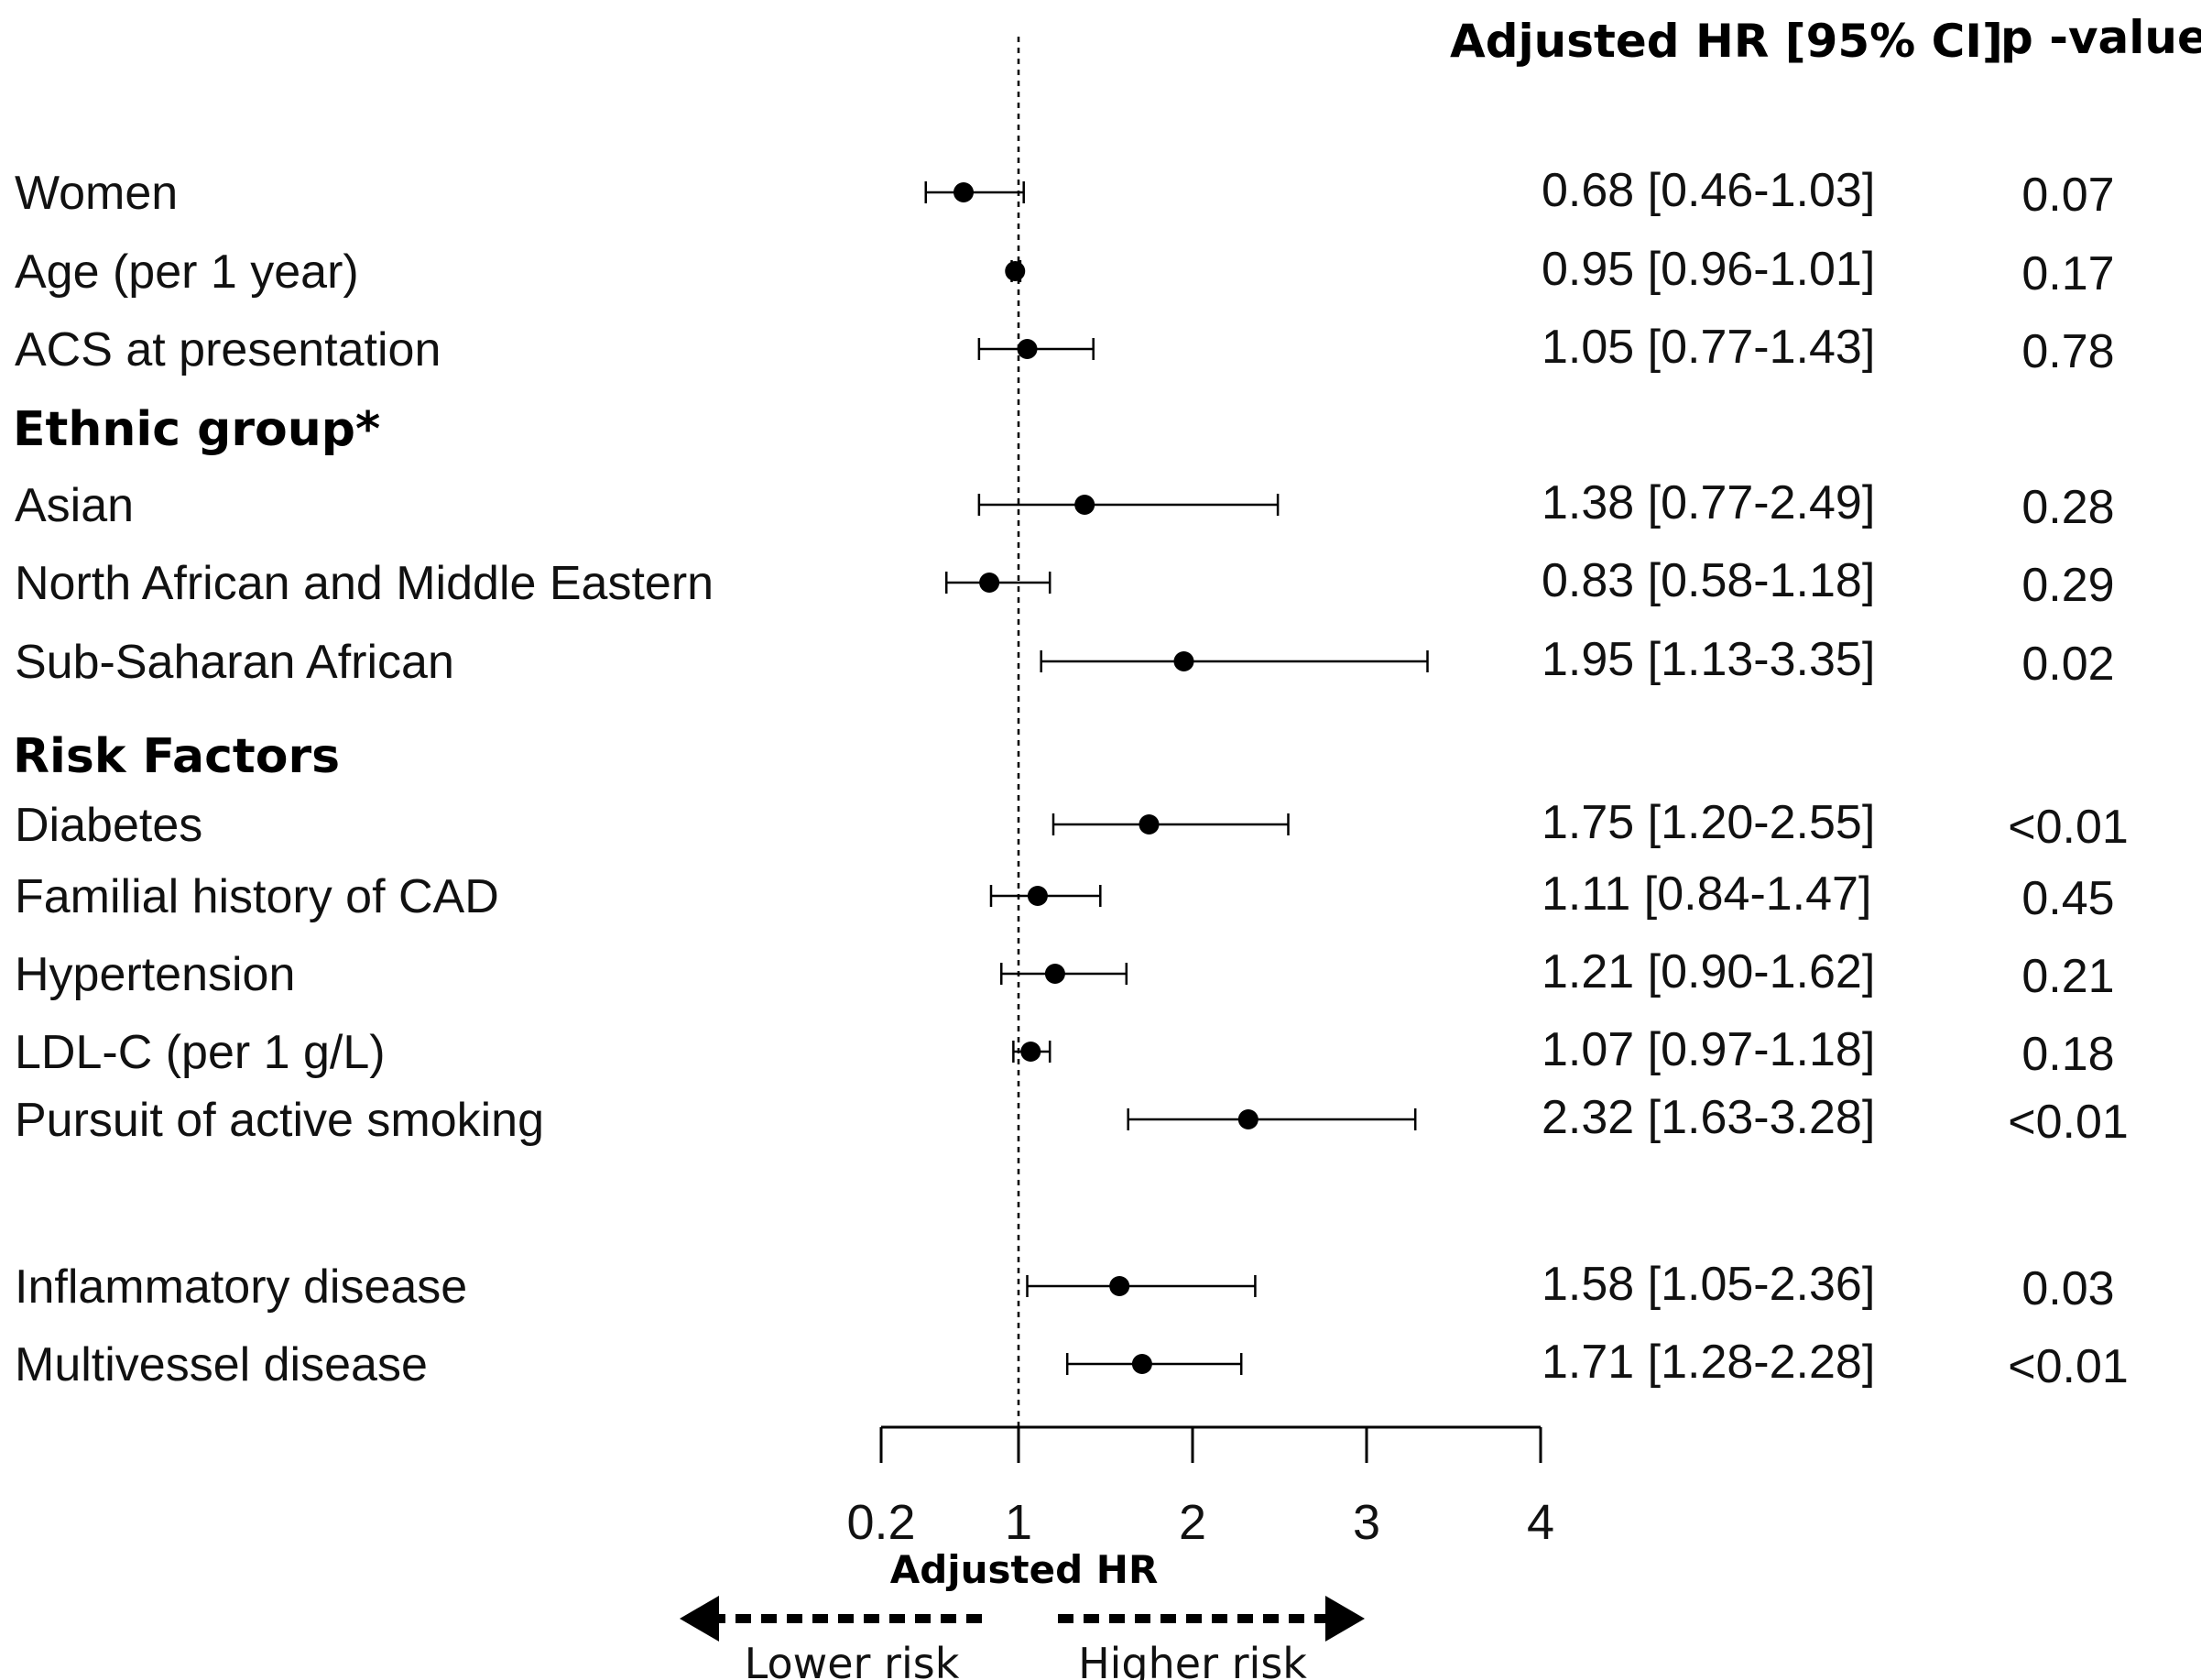  I want to click on row-label: North African and Middle Eastern, so click(364, 583).